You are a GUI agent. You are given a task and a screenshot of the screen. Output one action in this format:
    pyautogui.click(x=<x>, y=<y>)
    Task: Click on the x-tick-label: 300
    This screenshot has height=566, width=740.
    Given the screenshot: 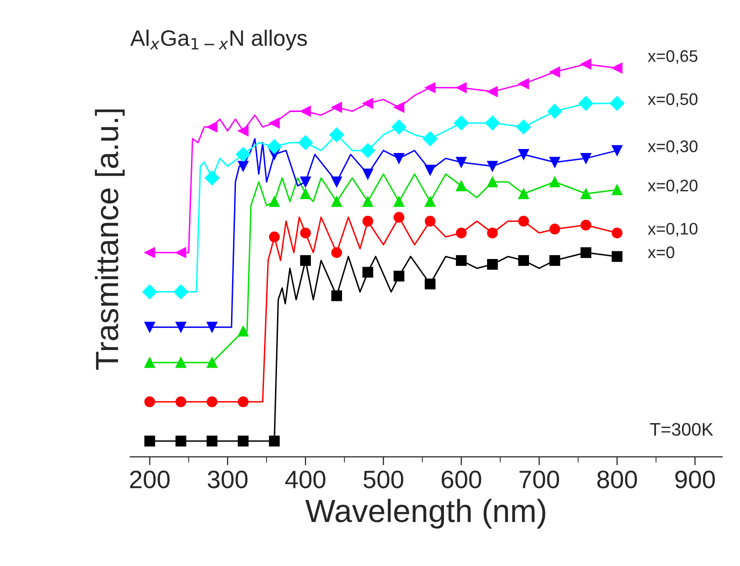 What is the action you would take?
    pyautogui.click(x=228, y=479)
    